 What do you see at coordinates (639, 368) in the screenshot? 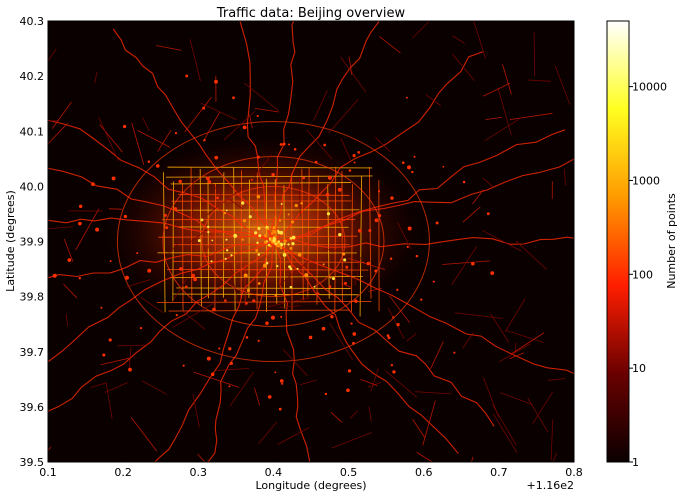
I see `colorbar-tick-label: 10` at bounding box center [639, 368].